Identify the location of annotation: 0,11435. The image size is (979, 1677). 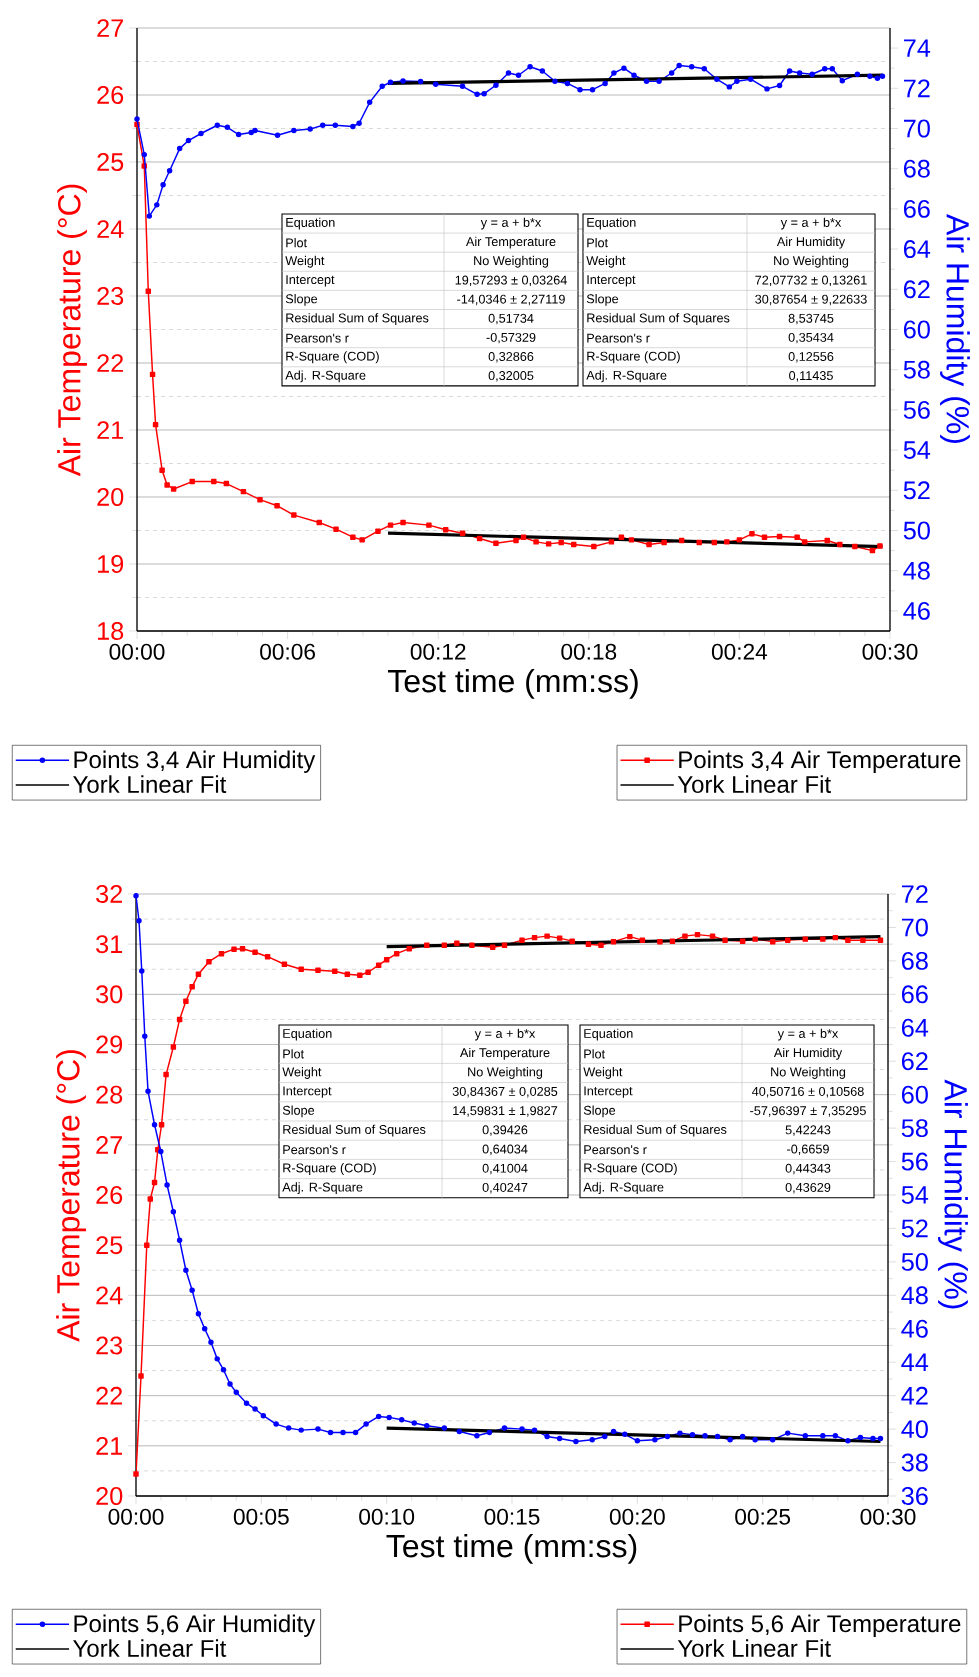
(811, 376).